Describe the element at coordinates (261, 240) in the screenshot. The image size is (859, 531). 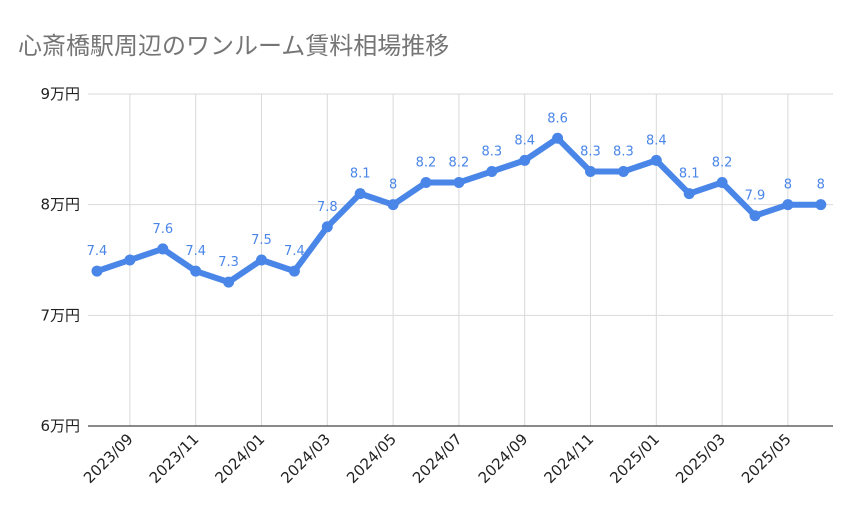
I see `data-label: 7.5` at that location.